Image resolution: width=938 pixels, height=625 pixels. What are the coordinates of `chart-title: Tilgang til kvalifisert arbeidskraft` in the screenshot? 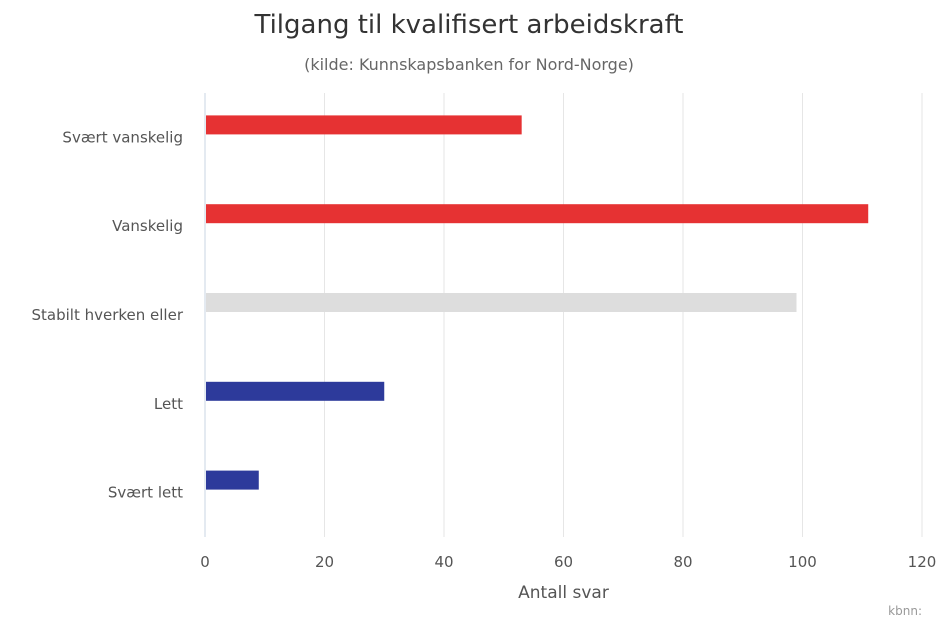 It's located at (469, 25).